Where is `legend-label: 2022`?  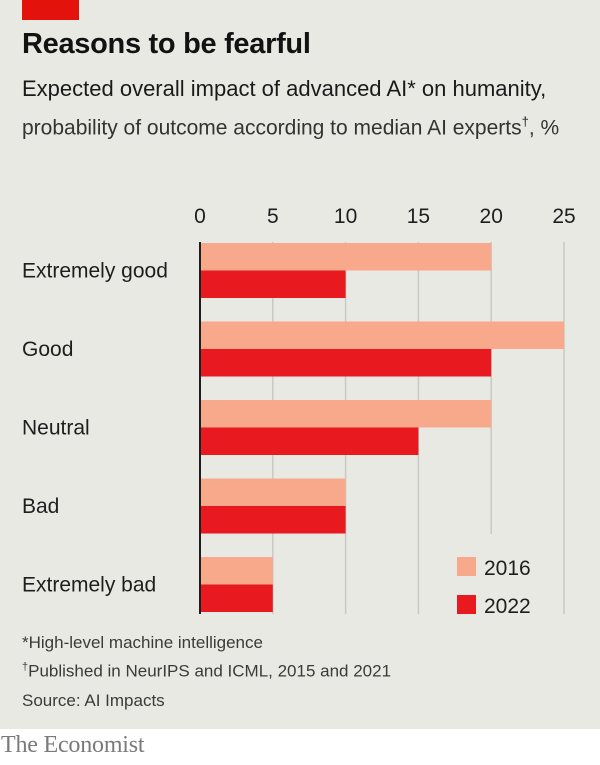
legend-label: 2022 is located at coordinates (507, 606).